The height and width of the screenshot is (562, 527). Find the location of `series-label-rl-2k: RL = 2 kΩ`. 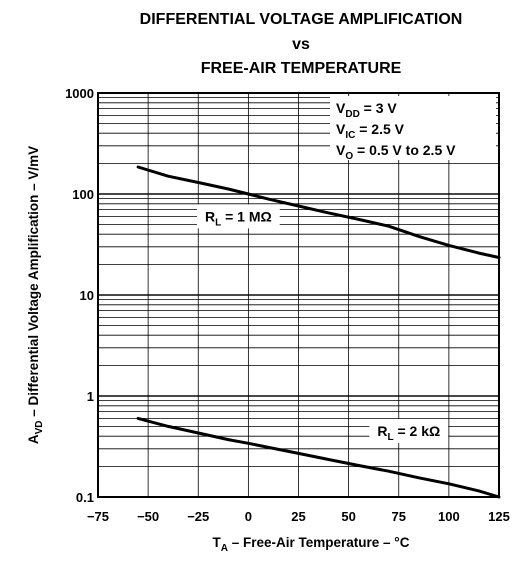

series-label-rl-2k: RL = 2 kΩ is located at coordinates (408, 433).